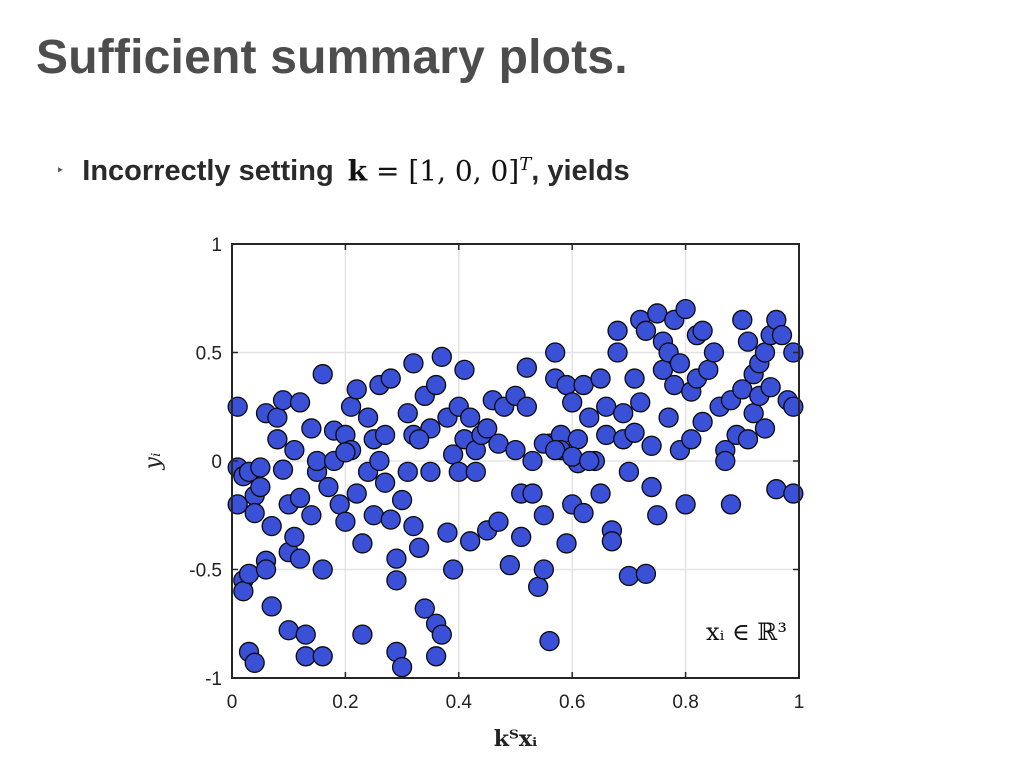  I want to click on y-tick-label: 1, so click(216, 245).